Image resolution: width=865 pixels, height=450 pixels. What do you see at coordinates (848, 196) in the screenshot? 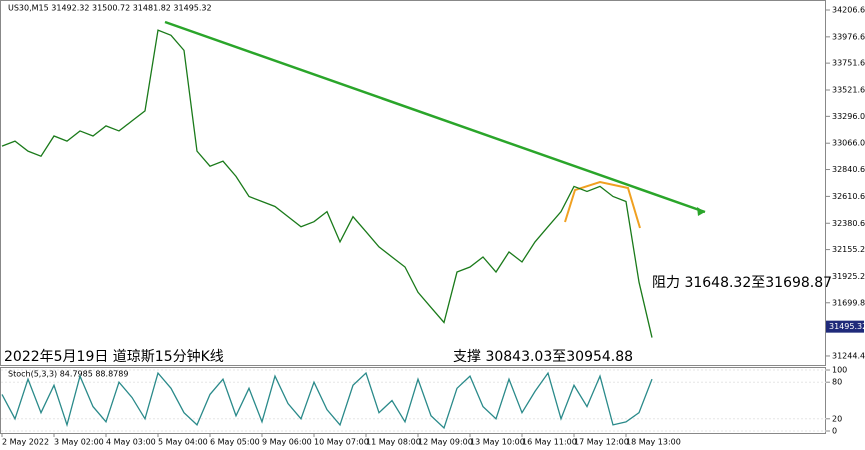
I see `y-tick-label: 32610.60` at bounding box center [848, 196].